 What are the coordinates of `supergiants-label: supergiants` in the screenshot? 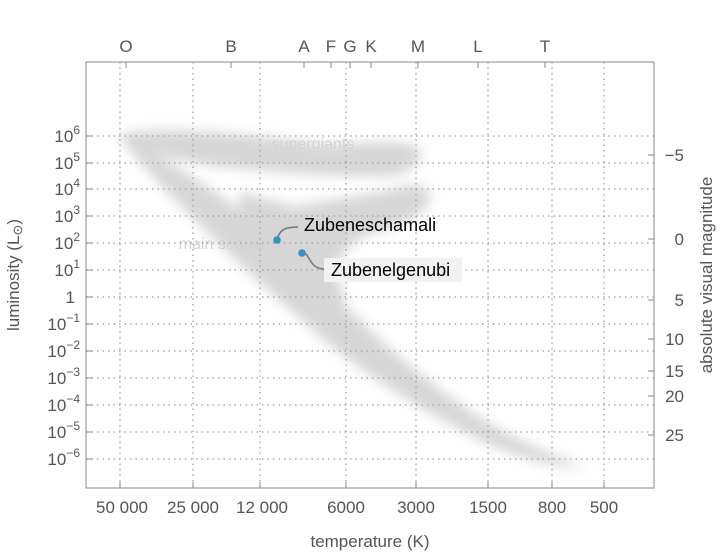 It's located at (313, 144).